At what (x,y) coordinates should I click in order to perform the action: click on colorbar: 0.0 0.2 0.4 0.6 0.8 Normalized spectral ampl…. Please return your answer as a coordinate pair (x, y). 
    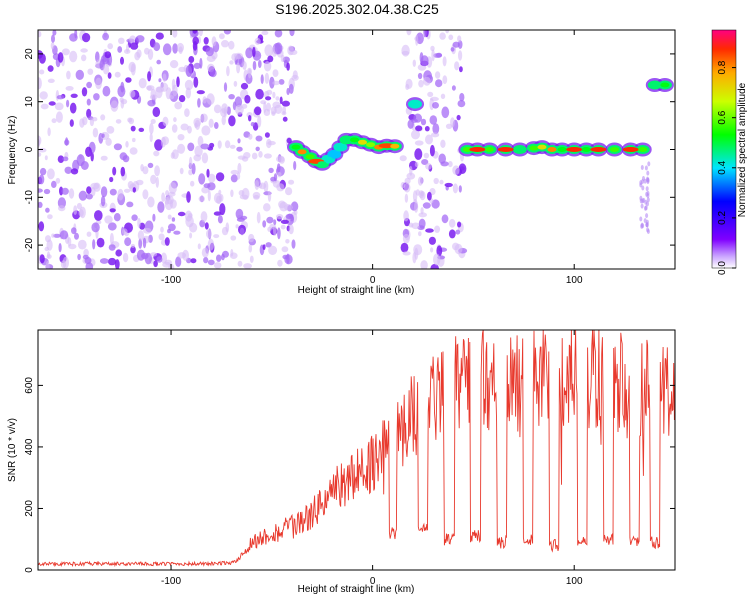
    Looking at the image, I should click on (729, 152).